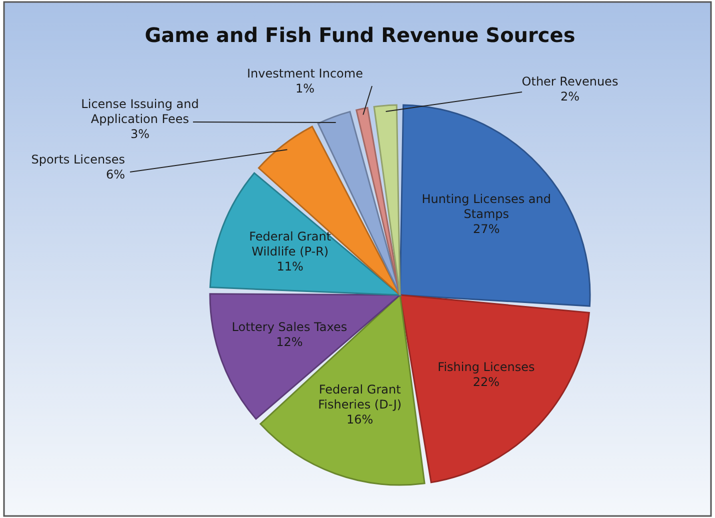 This screenshot has width=715, height=518. What do you see at coordinates (570, 97) in the screenshot?
I see `data-label: 2%` at bounding box center [570, 97].